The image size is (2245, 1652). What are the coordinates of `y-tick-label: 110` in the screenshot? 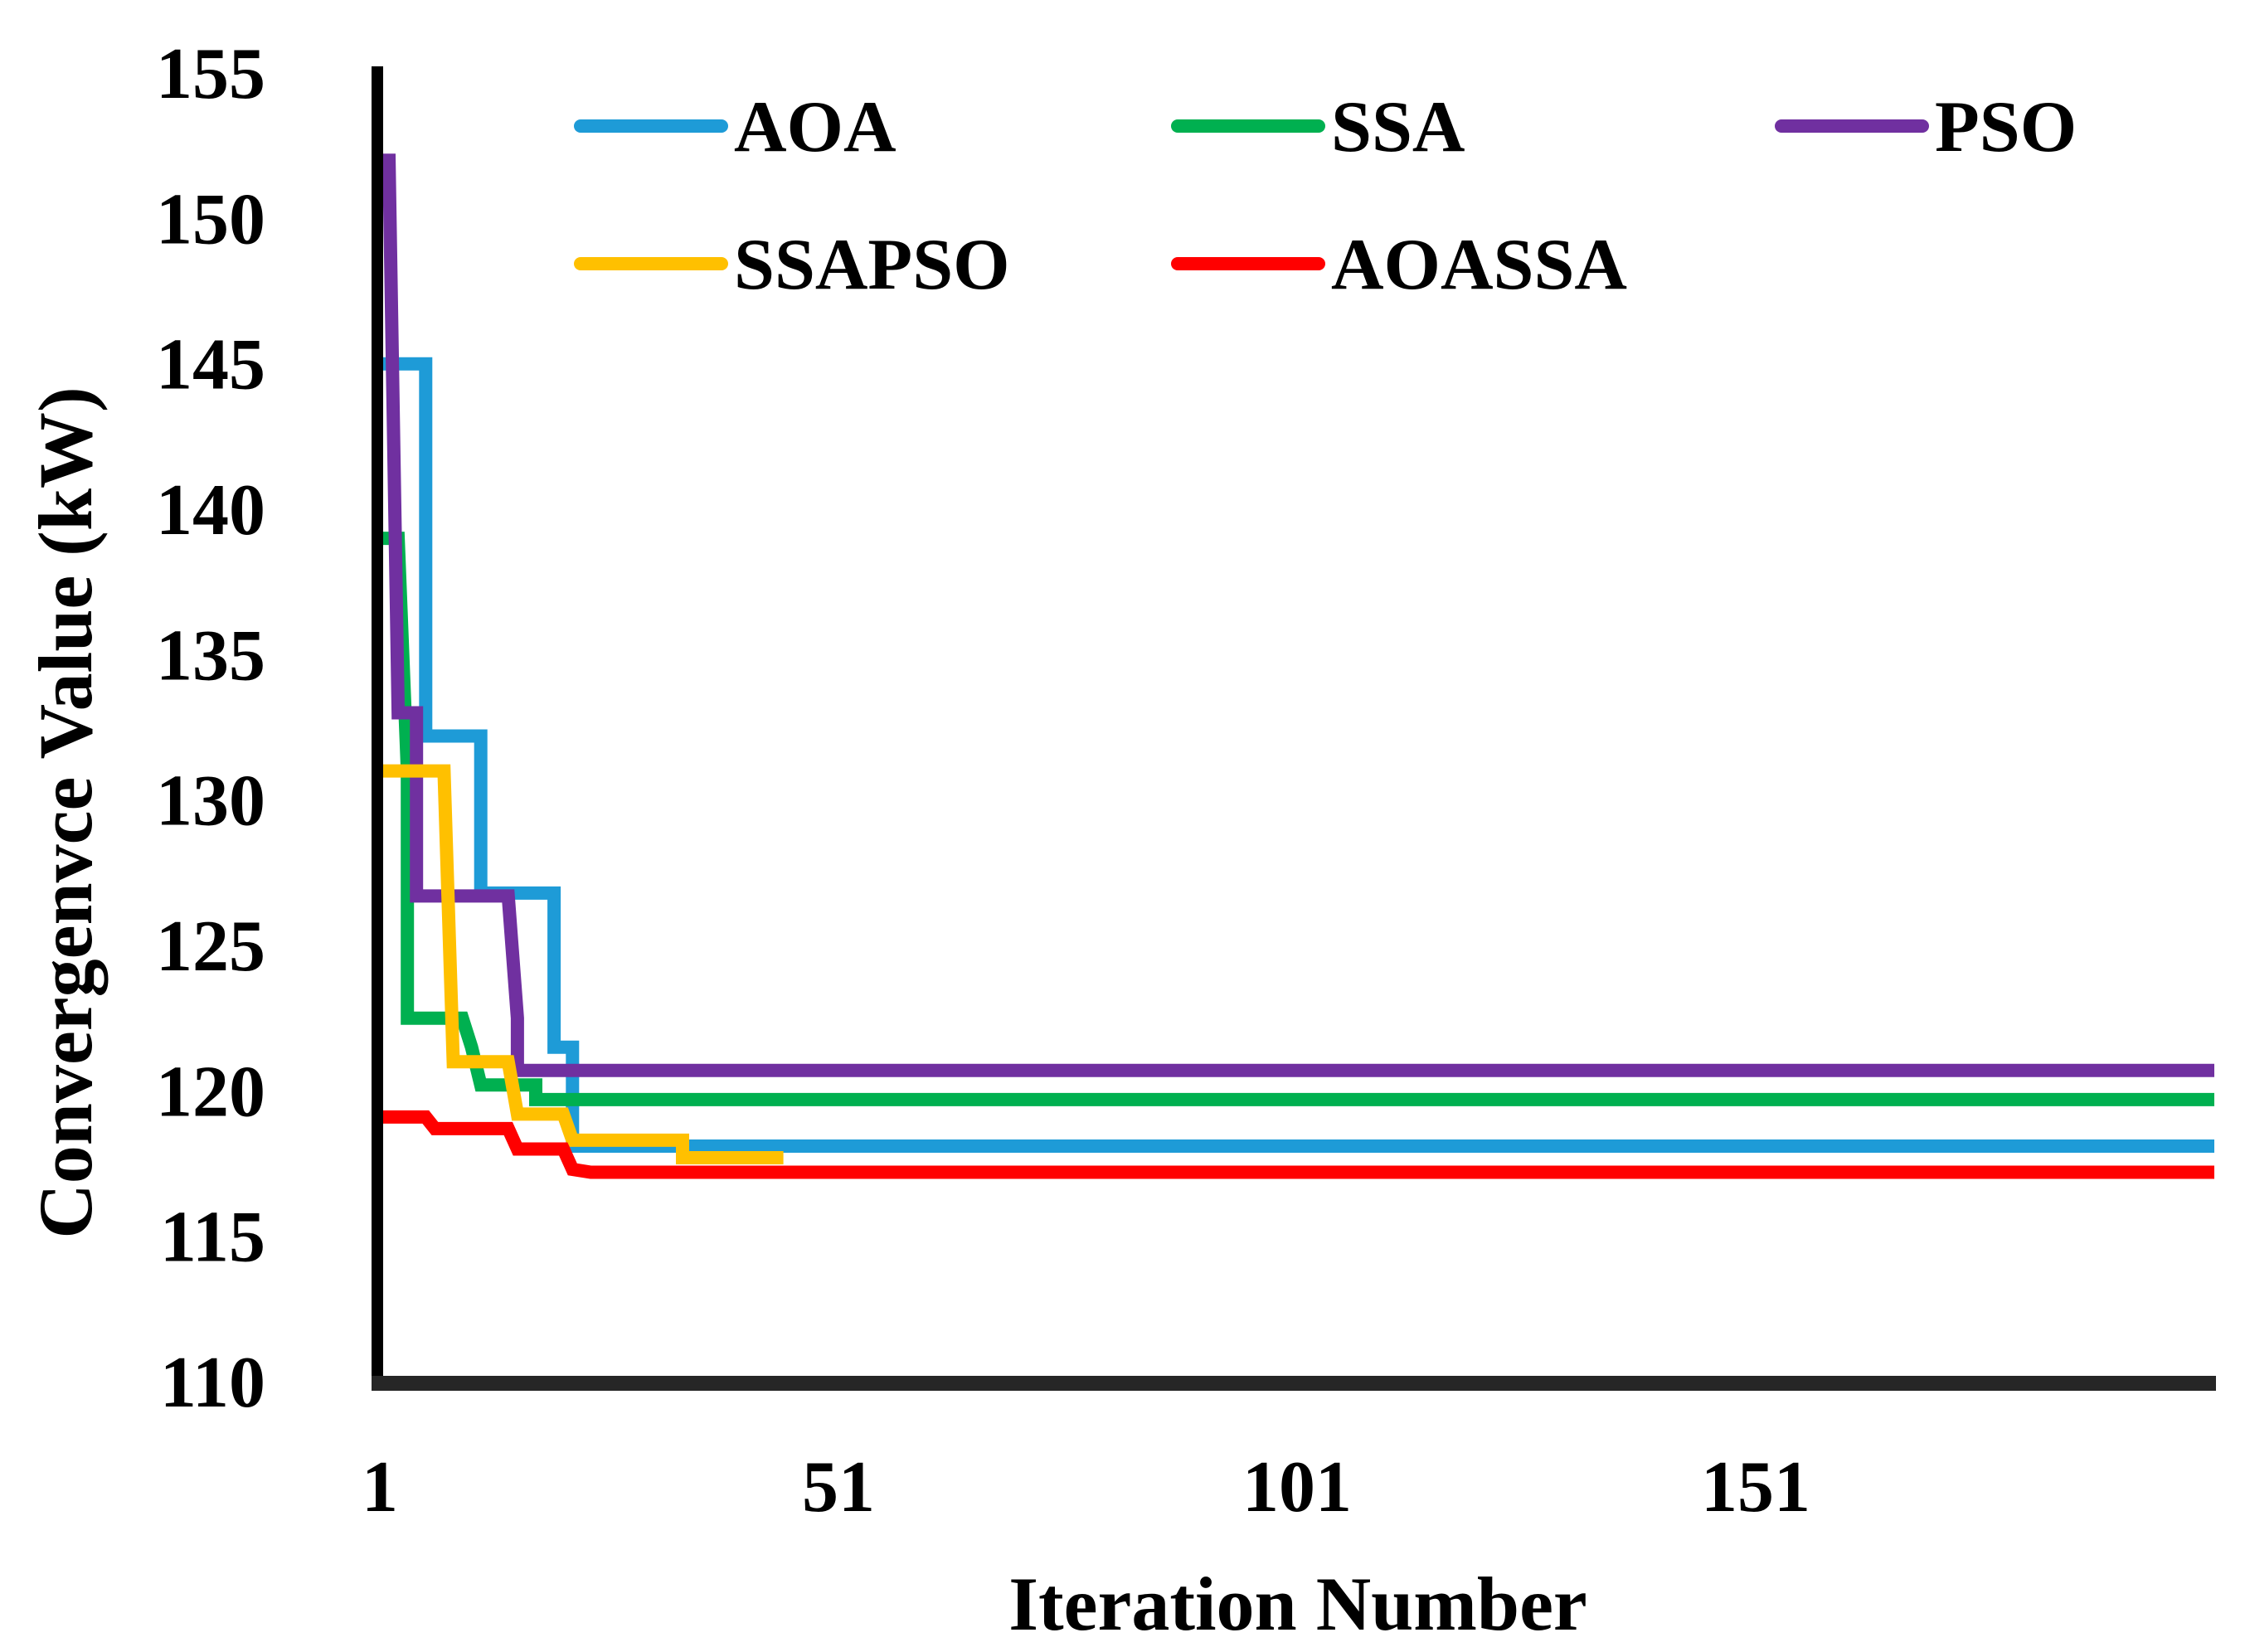 It's located at (212, 1383).